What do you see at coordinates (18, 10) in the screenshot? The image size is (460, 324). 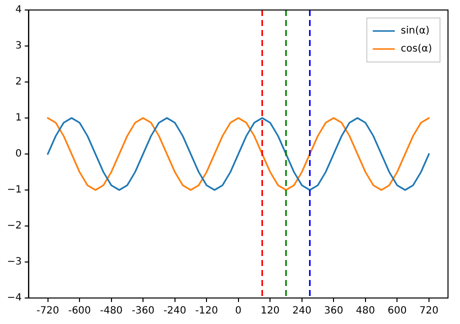 I see `y-tick-label: 4` at bounding box center [18, 10].